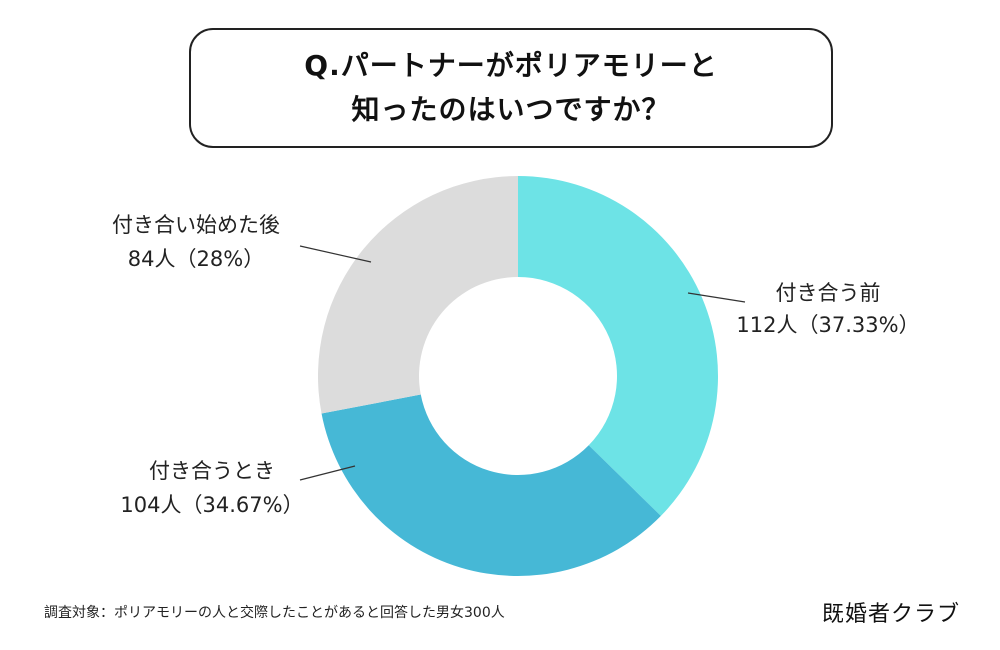 Image resolution: width=1000 pixels, height=650 pixels. Describe the element at coordinates (827, 325) in the screenshot. I see `slice-value-label-1: 112人（37.33%）` at that location.